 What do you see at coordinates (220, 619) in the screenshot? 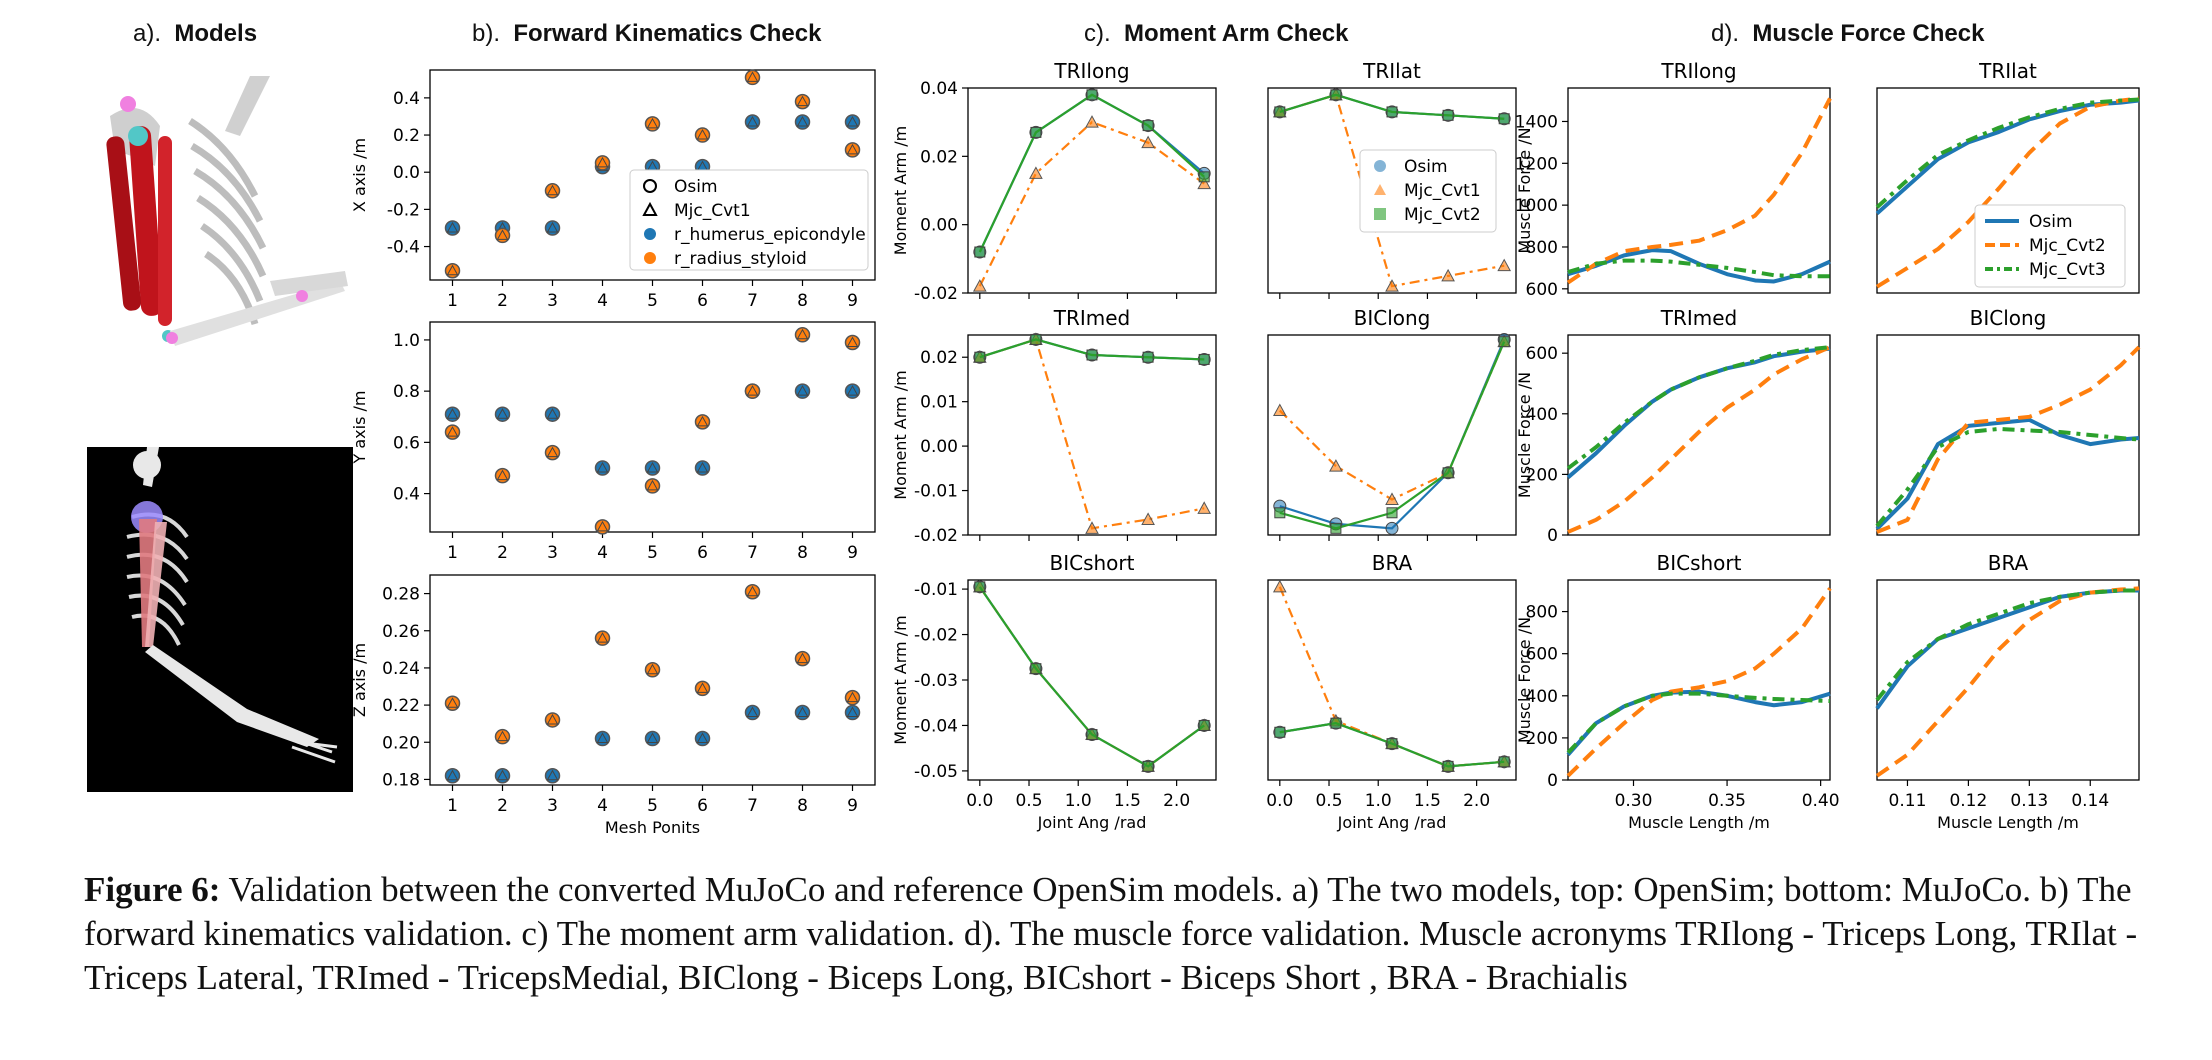
I see `mujoco-model-image` at bounding box center [220, 619].